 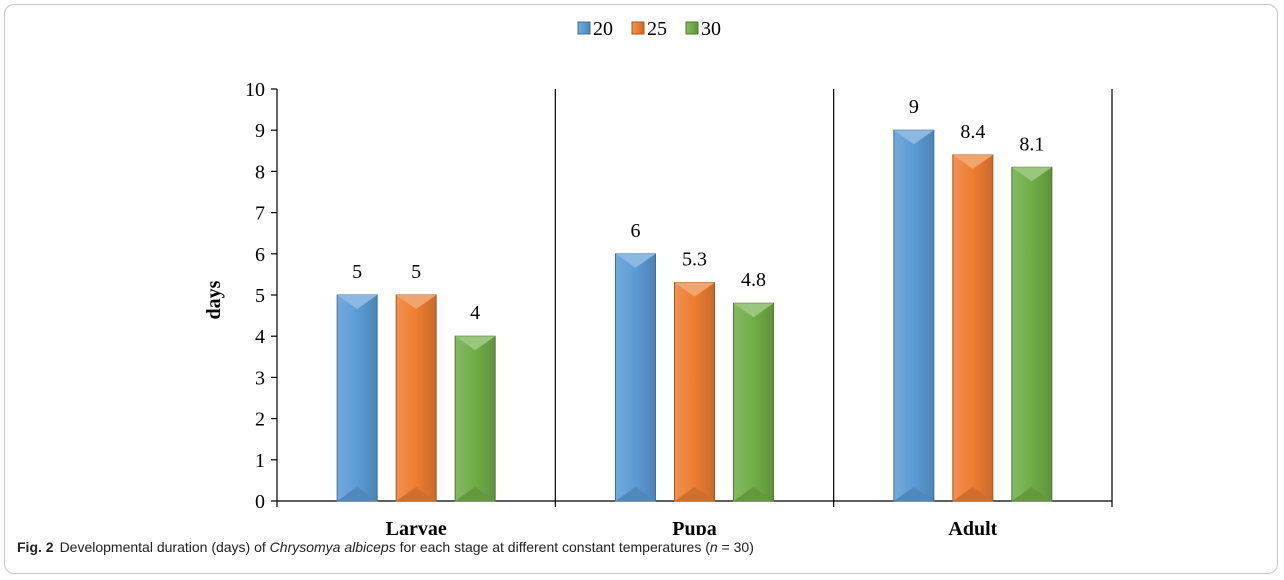 I want to click on legend-item-20: 20, so click(x=595, y=29).